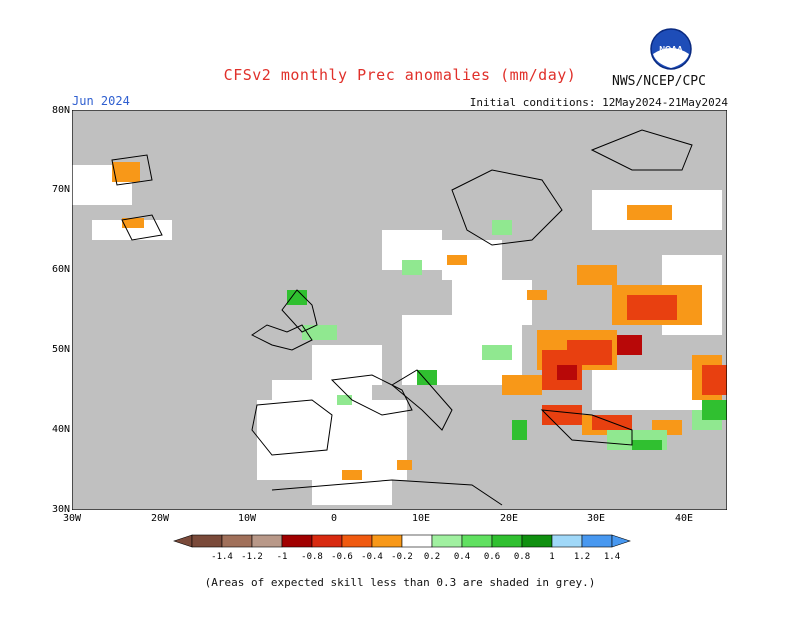 The height and width of the screenshot is (618, 800). Describe the element at coordinates (432, 557) in the screenshot. I see `colorbar-tick-label: 0.2` at that location.